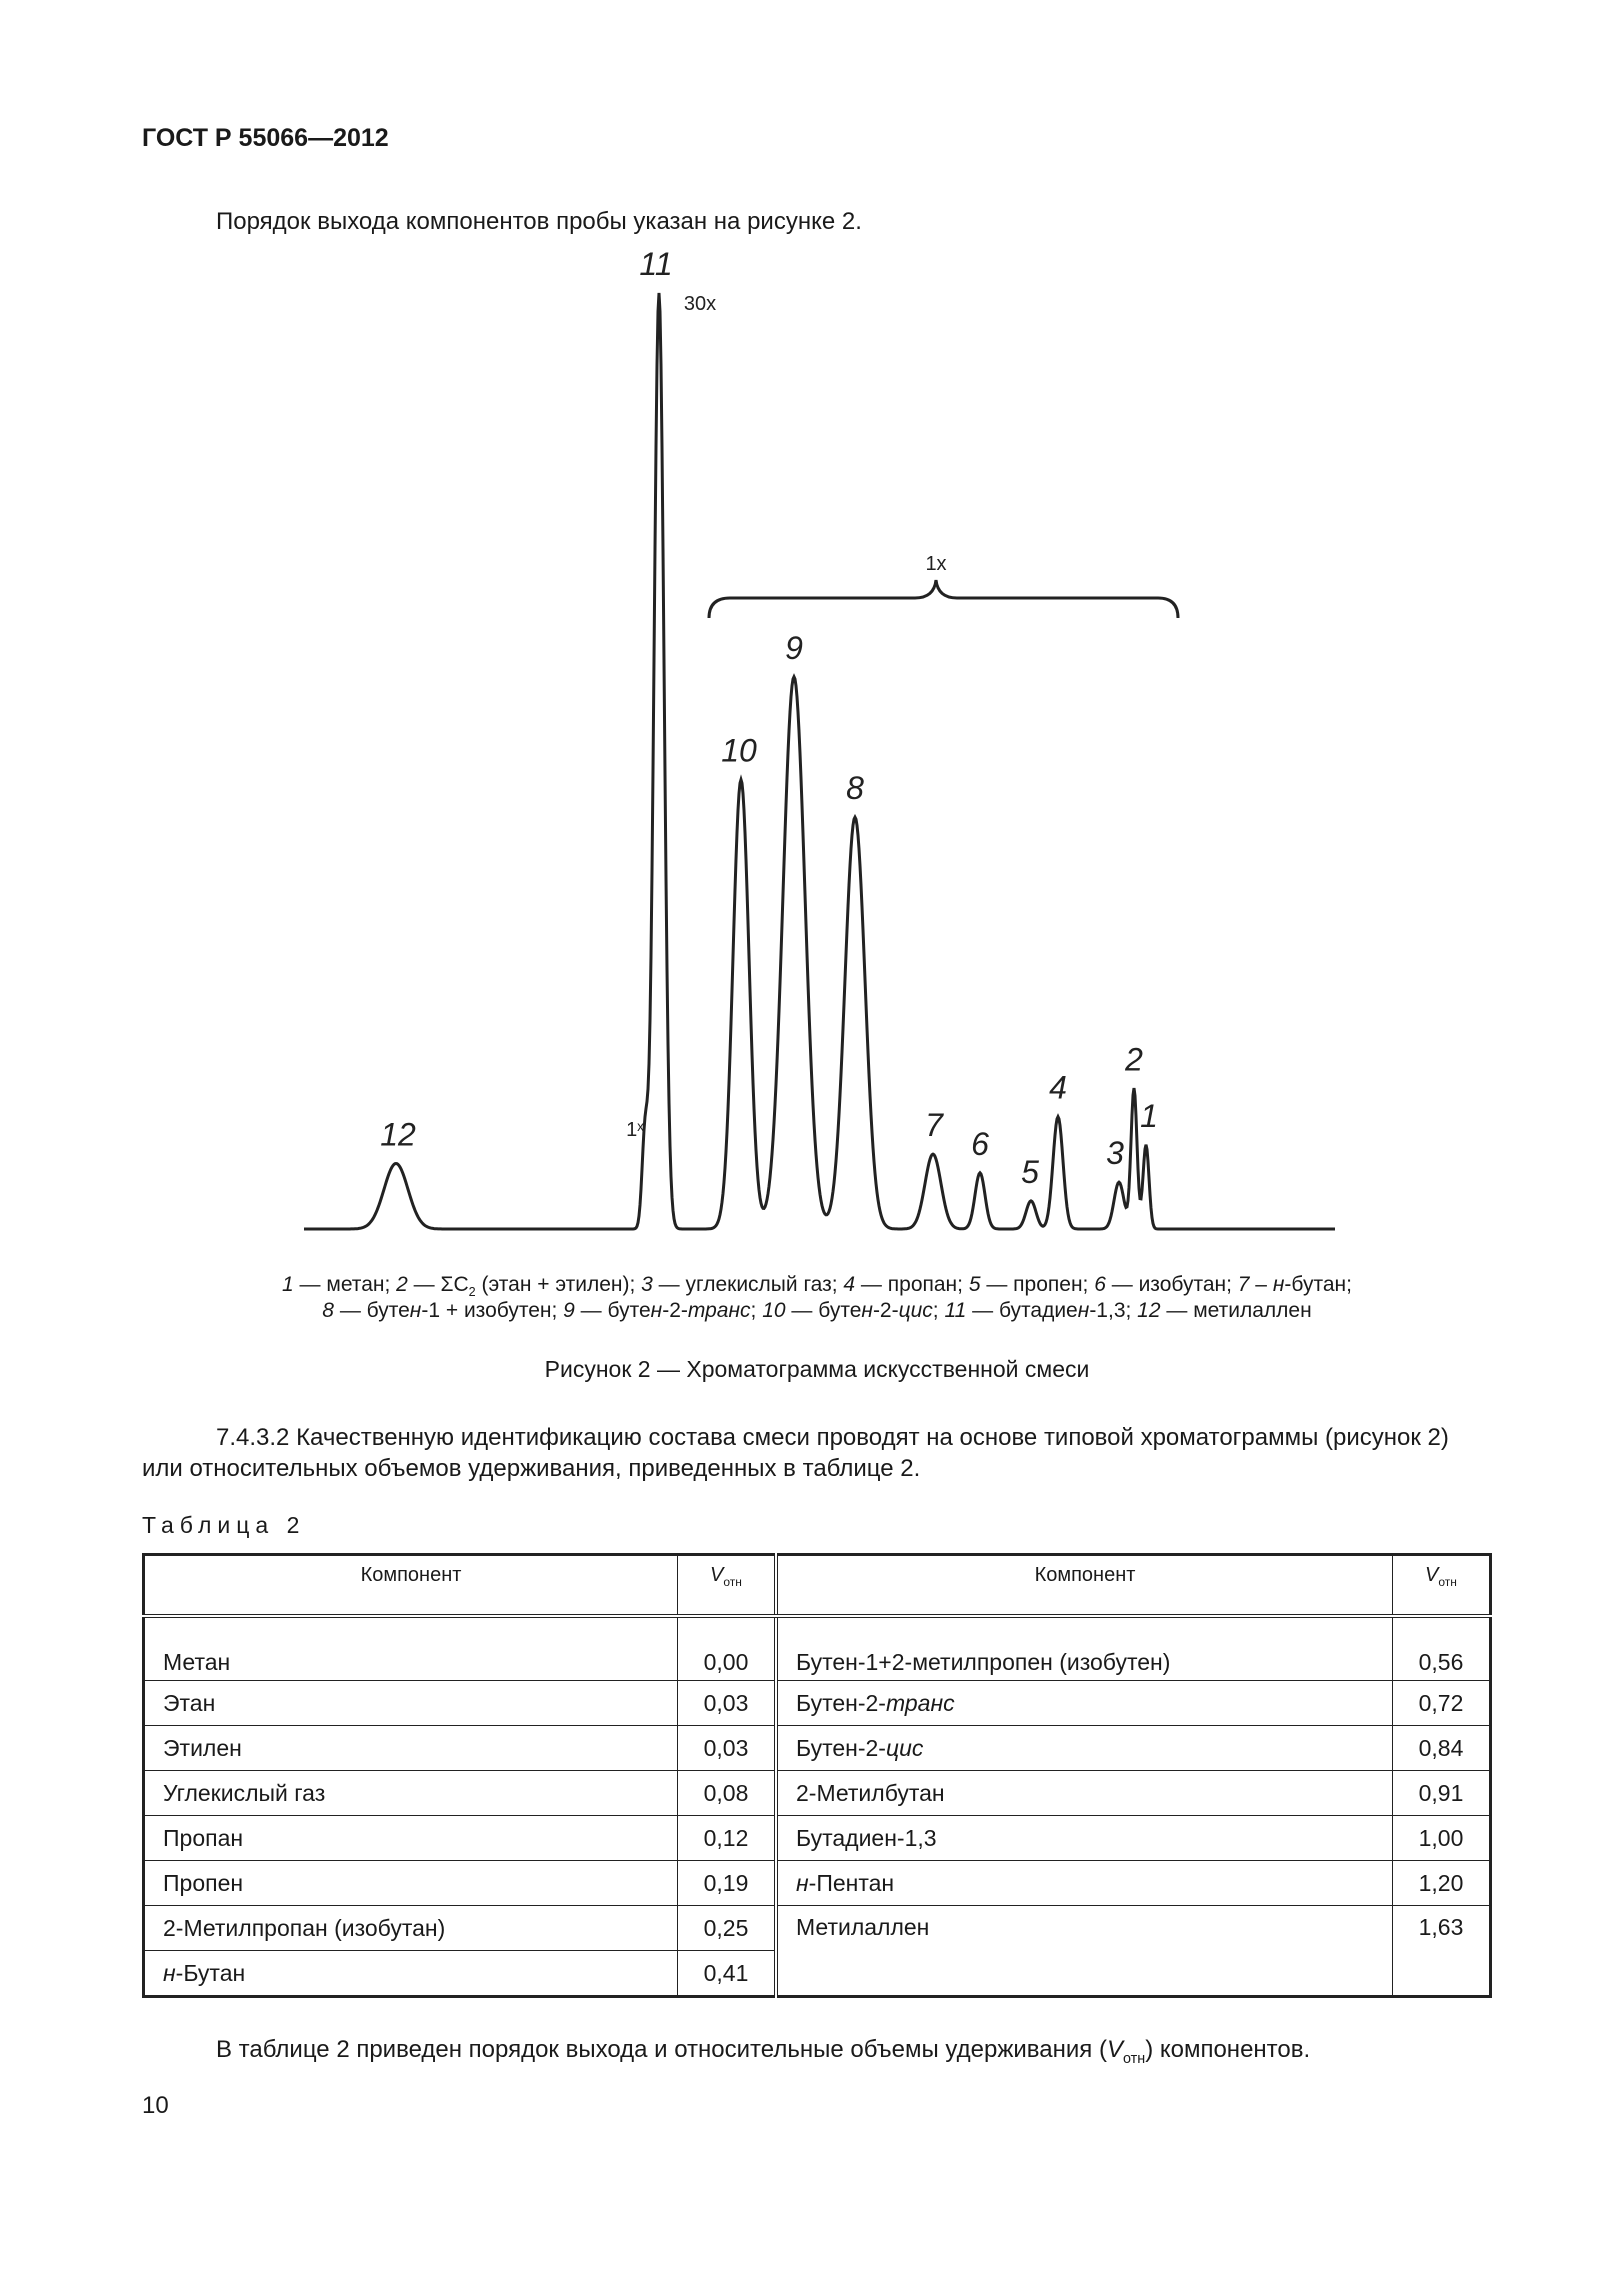  Describe the element at coordinates (1441, 1838) in the screenshot. I see `v-value: 1,00` at that location.